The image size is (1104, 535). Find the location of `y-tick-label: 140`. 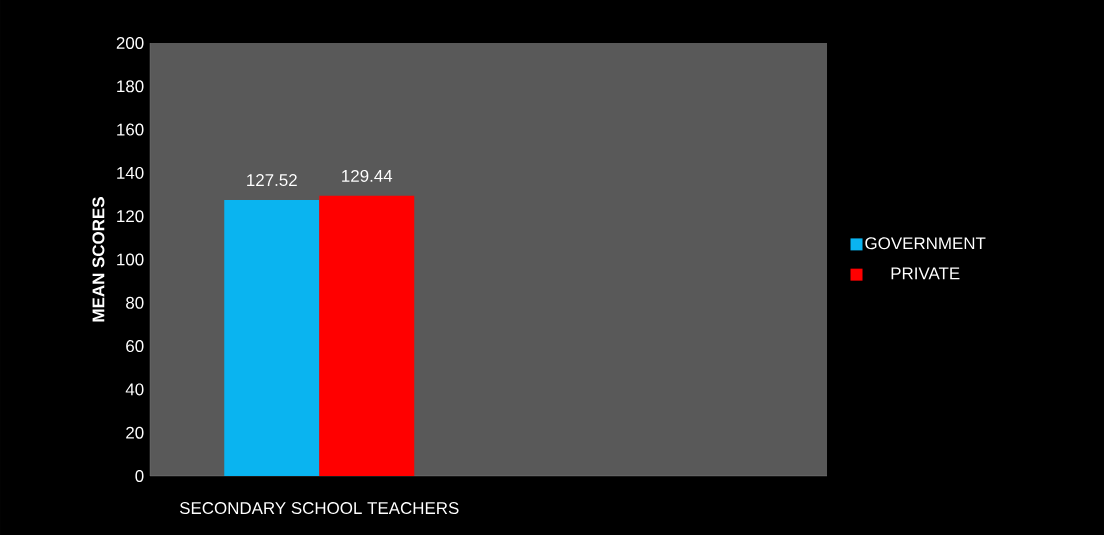

y-tick-label: 140 is located at coordinates (130, 172).